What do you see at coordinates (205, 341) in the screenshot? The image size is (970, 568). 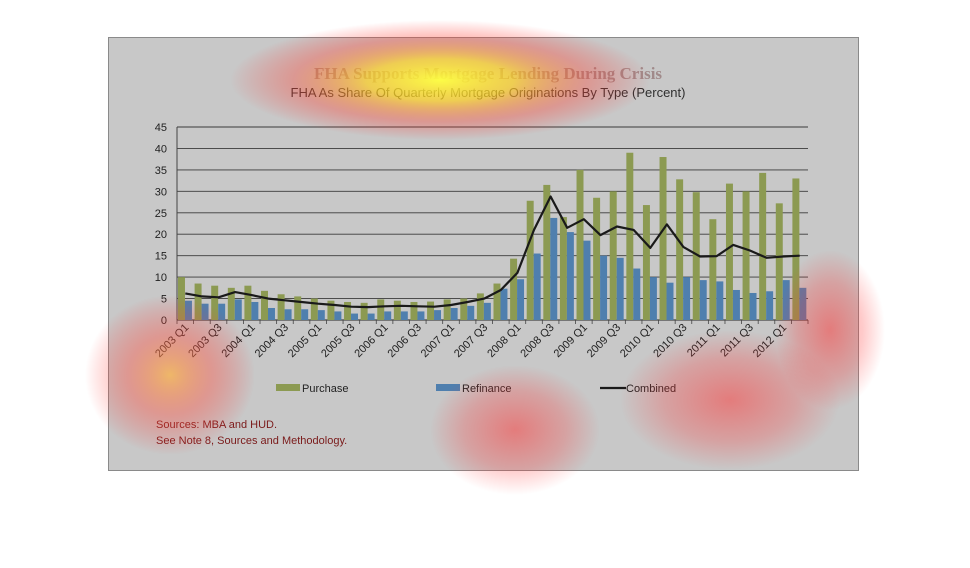 I see `x-tick-label: 2003 Q3` at bounding box center [205, 341].